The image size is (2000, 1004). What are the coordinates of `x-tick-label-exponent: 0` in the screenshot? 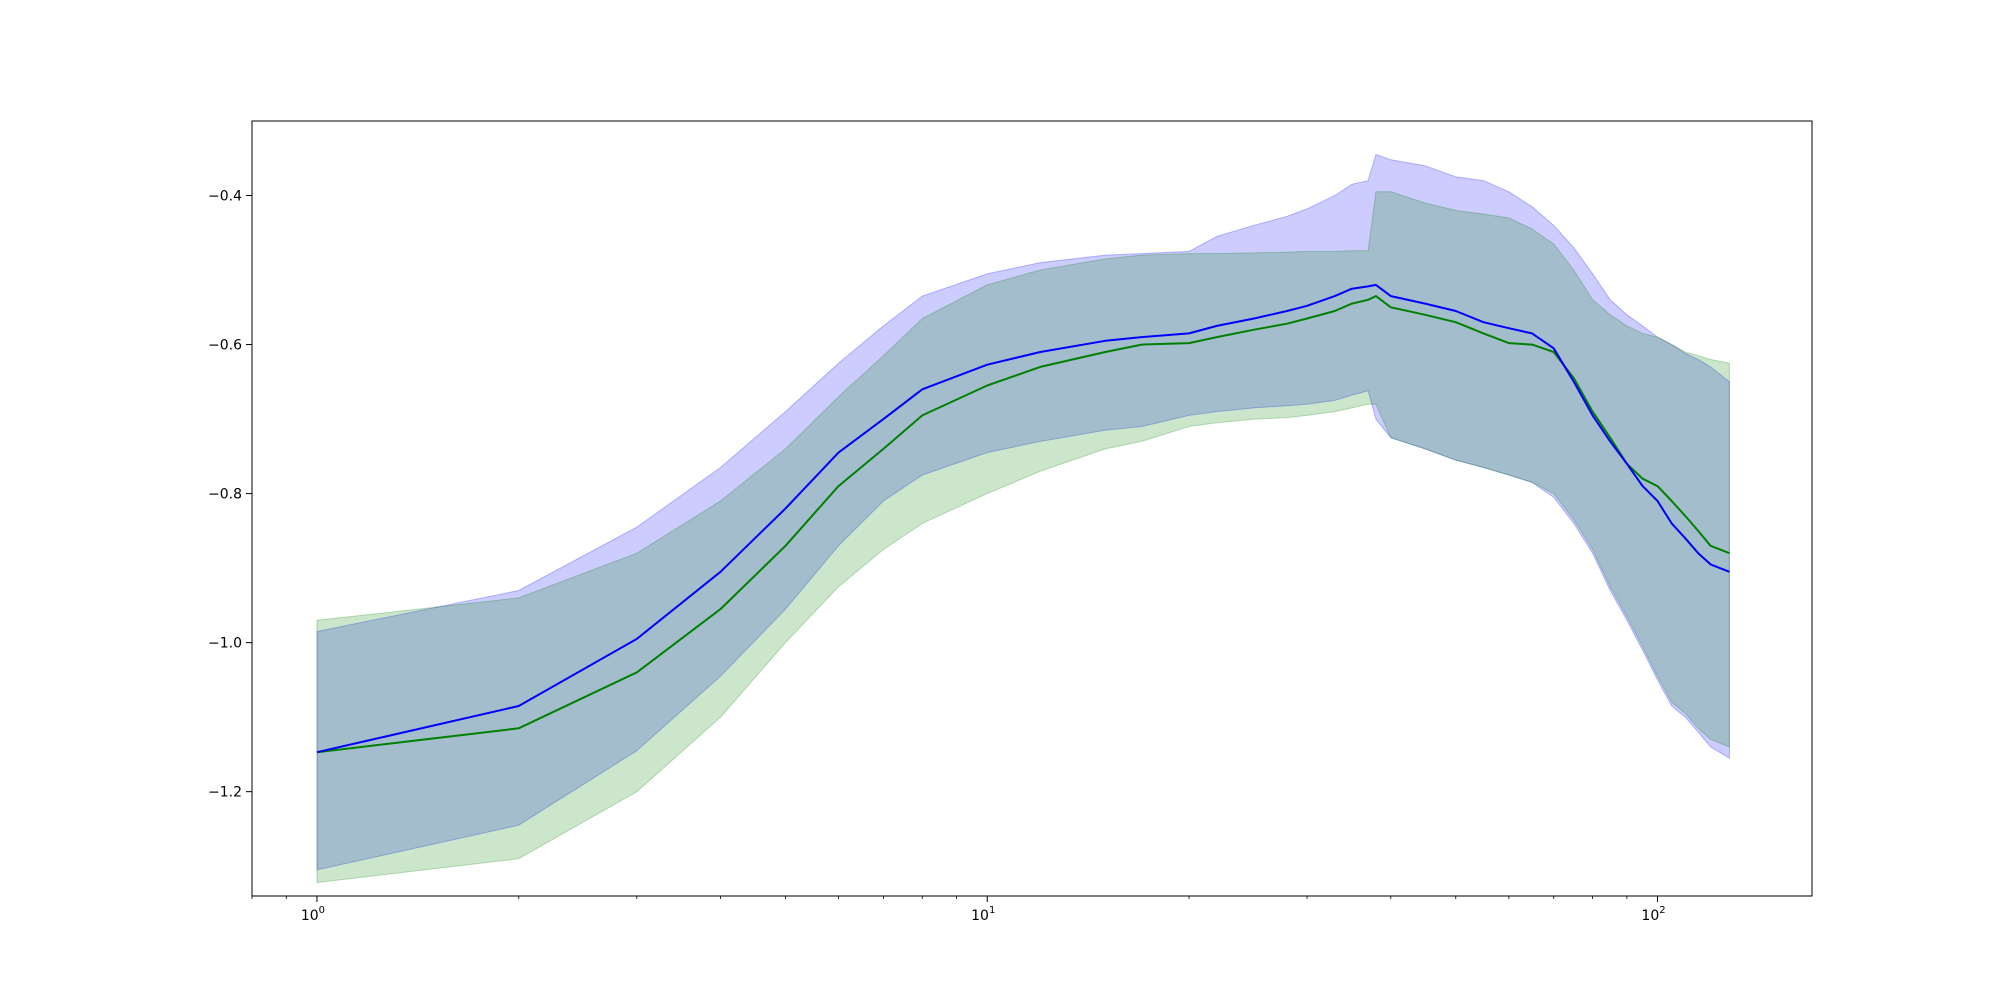 It's located at (322, 910).